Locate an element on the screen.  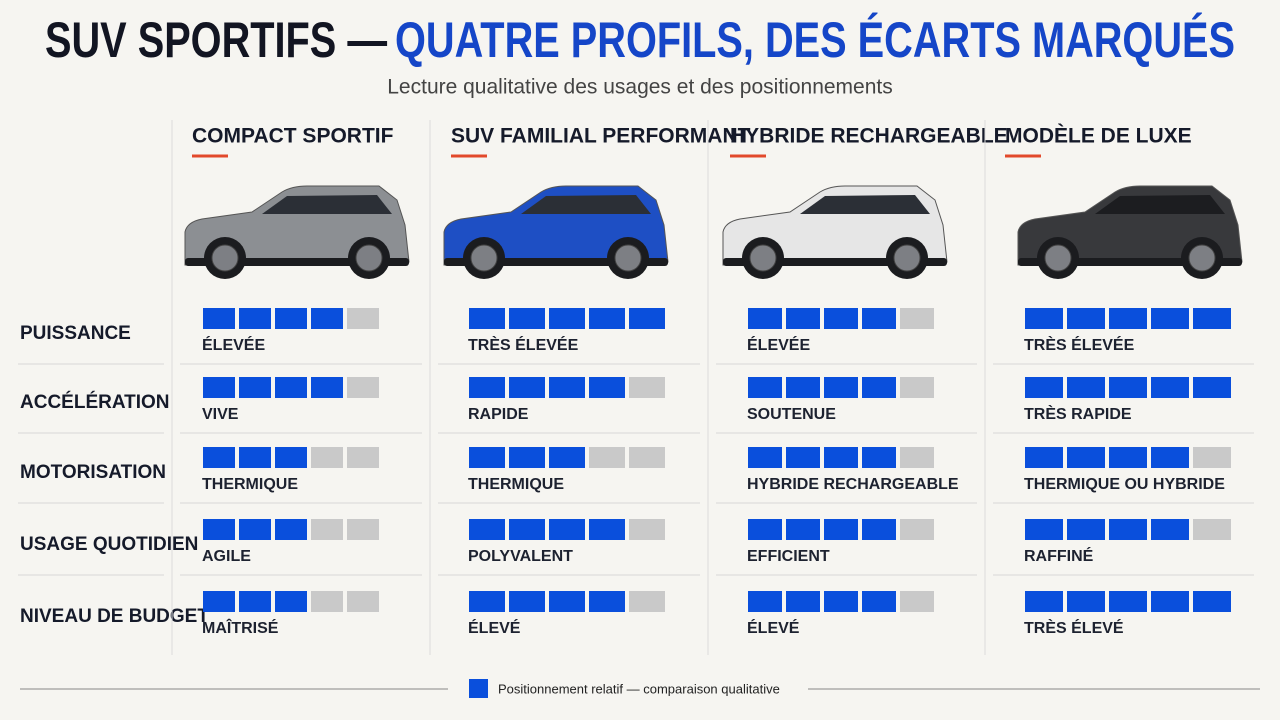
column-title: COMPACT SPORTIF is located at coordinates (293, 136).